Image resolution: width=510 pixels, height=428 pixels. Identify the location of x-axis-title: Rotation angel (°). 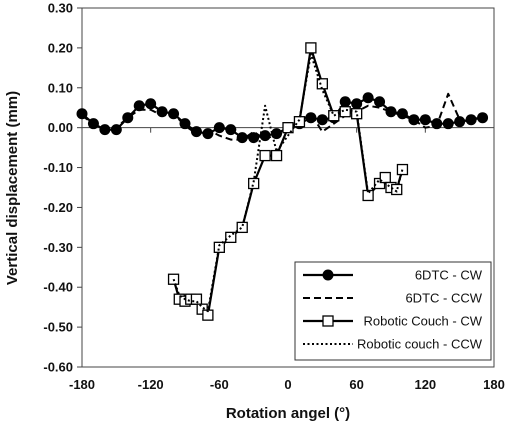
(288, 413).